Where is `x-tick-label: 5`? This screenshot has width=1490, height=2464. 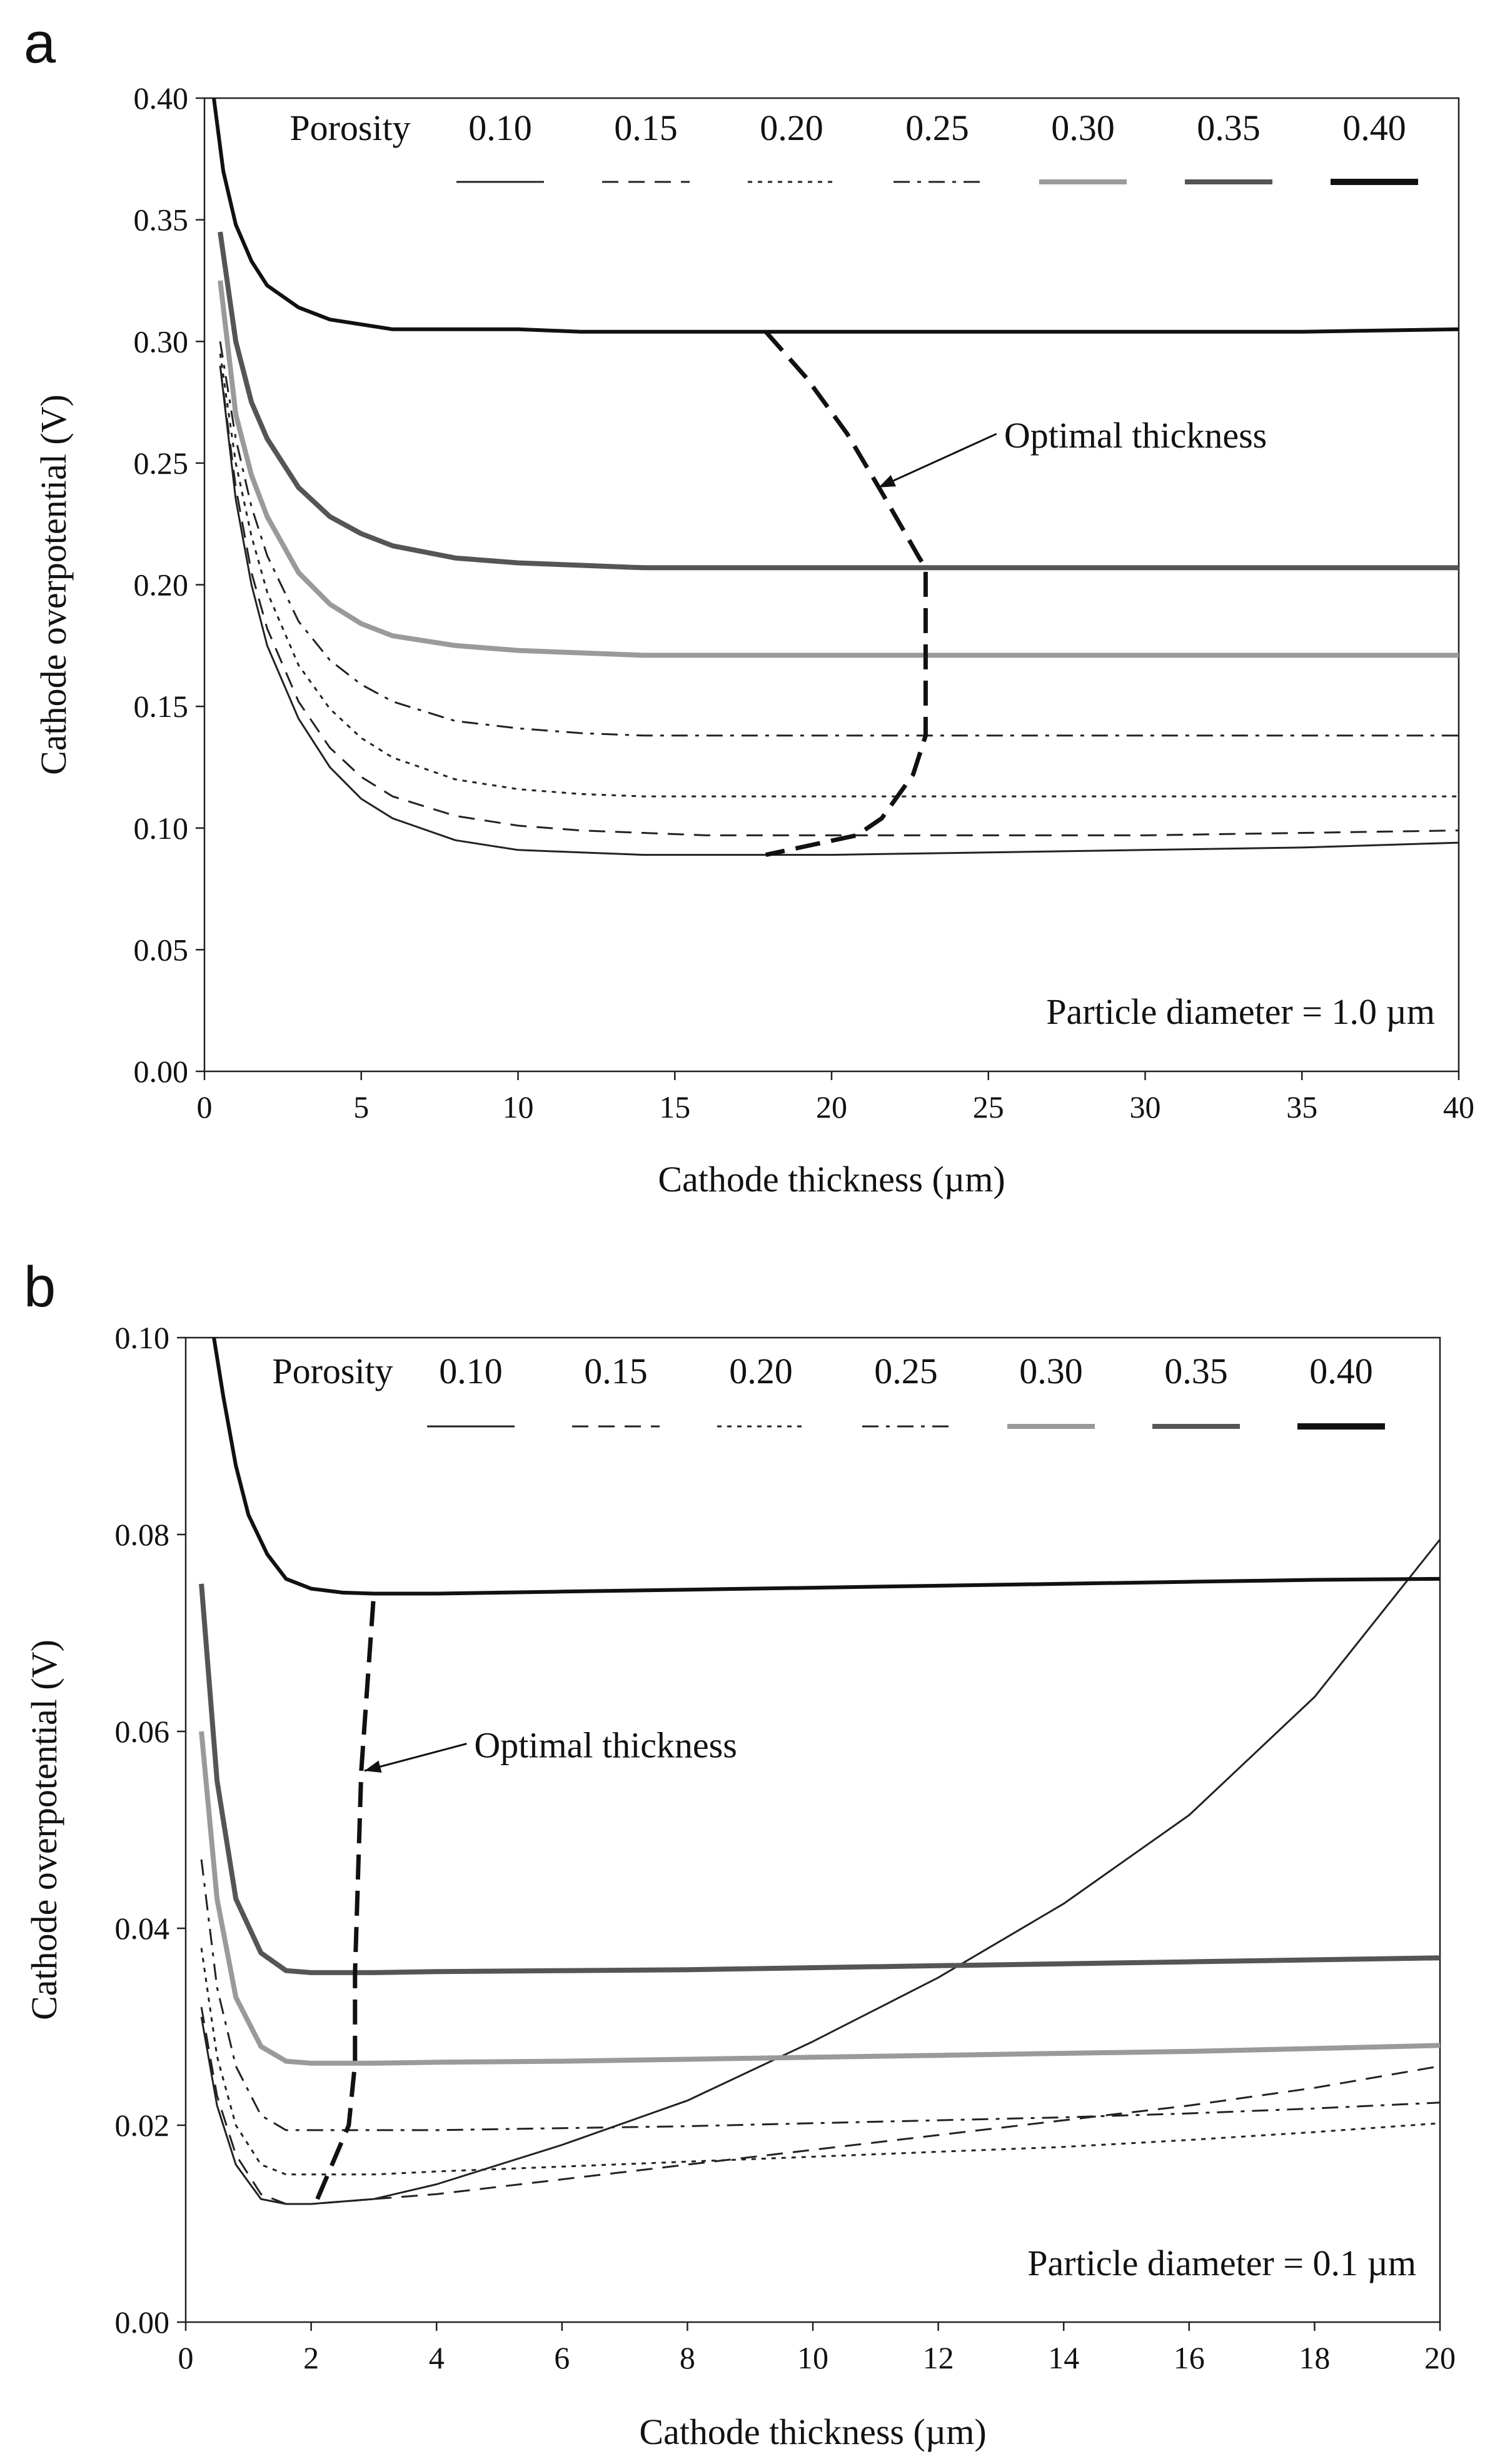
x-tick-label: 5 is located at coordinates (361, 1106).